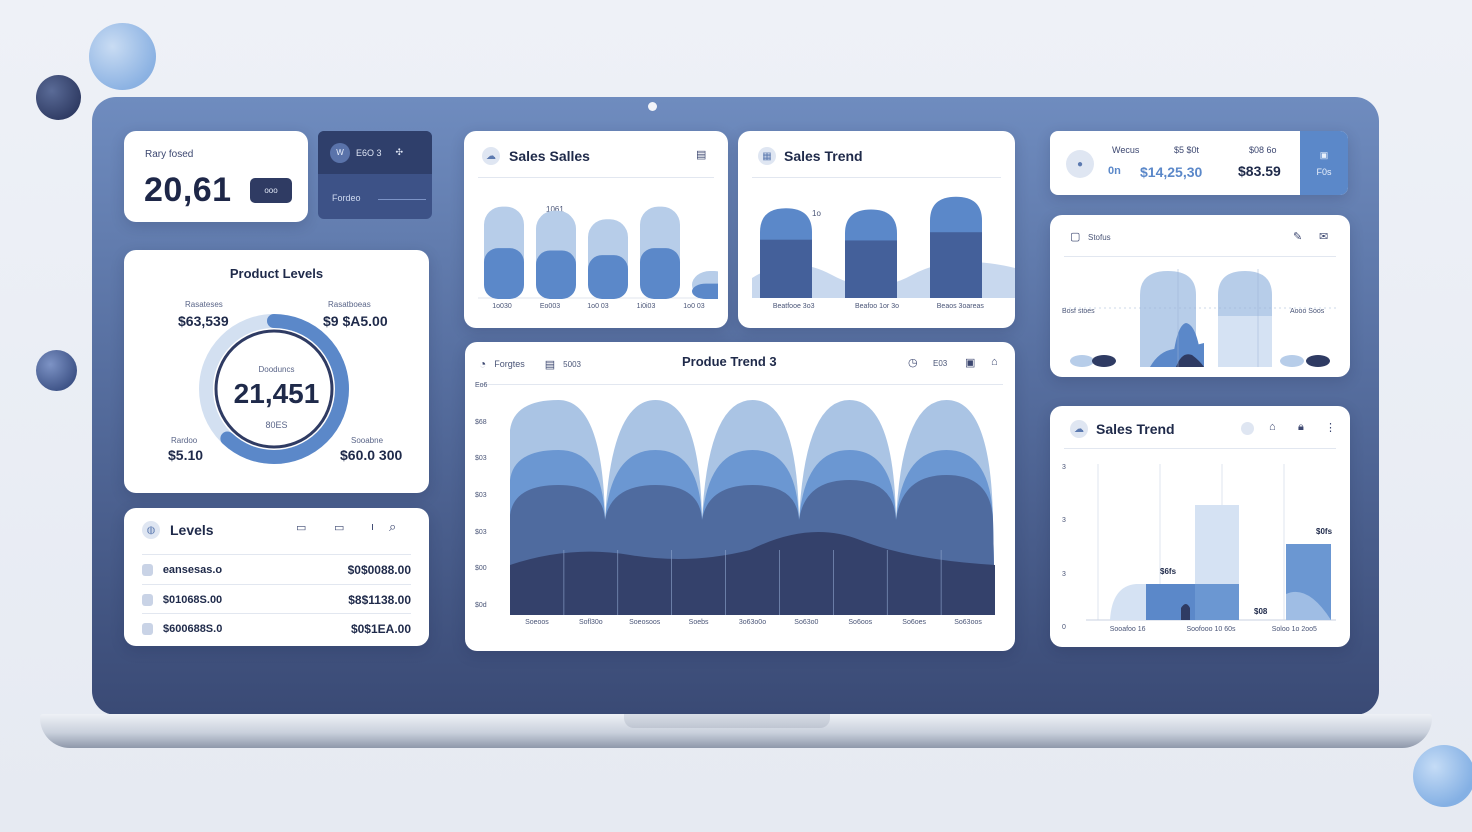 This screenshot has height=832, width=1472. I want to click on legend-pill, so click(1104, 361).